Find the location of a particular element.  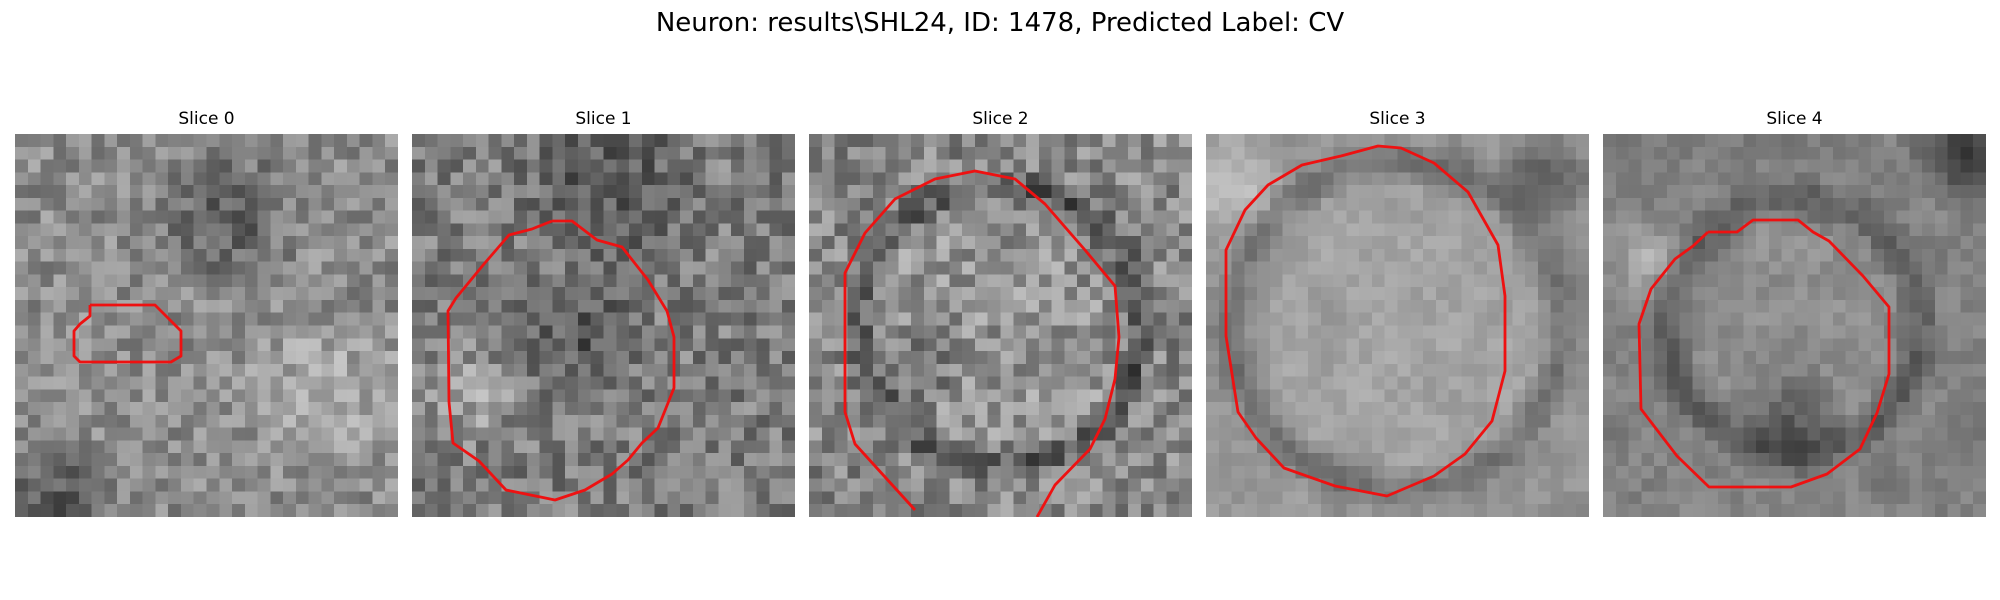

slice-4-contour is located at coordinates (1764, 353).